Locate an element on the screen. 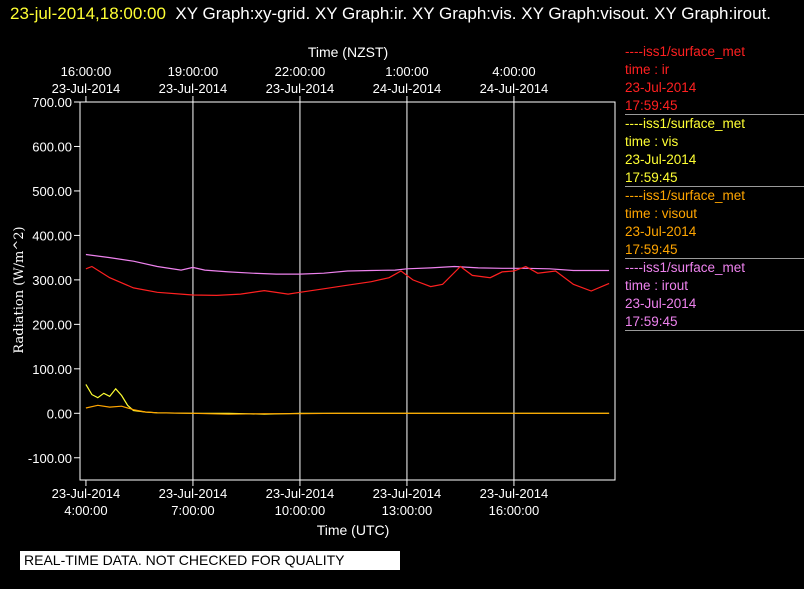  y-tick-label: 300.00 is located at coordinates (52, 280).